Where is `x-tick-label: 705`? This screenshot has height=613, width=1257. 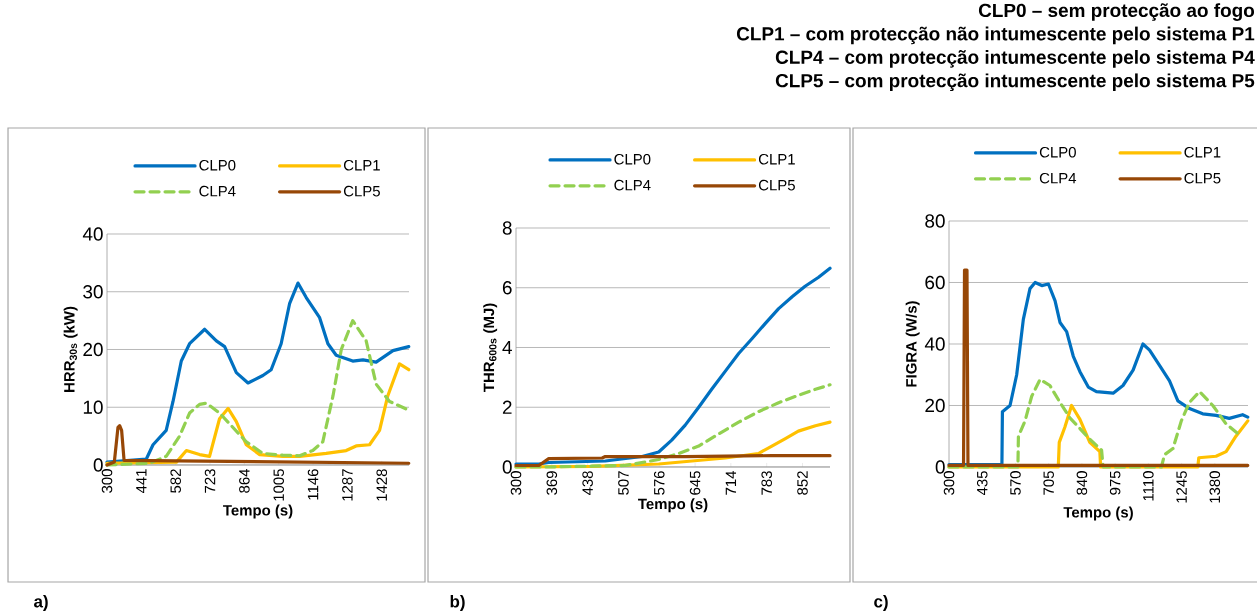
x-tick-label: 705 is located at coordinates (1048, 483).